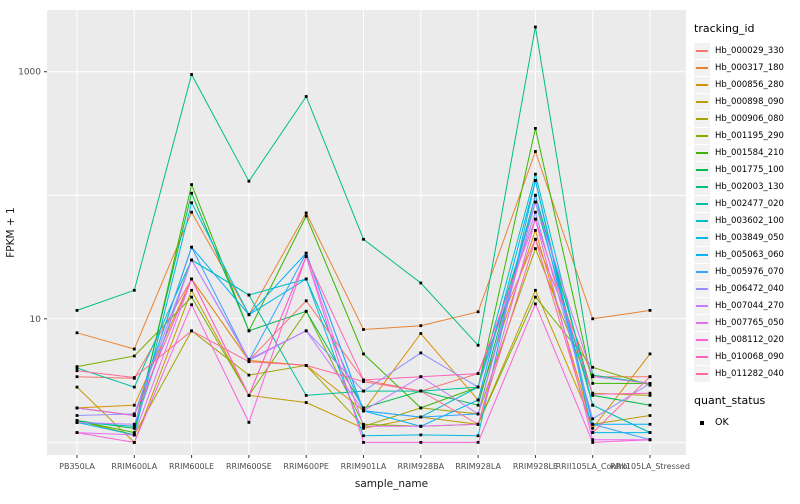 This screenshot has width=800, height=504. Describe the element at coordinates (749, 186) in the screenshot. I see `legend-item-label: Hb_002003_130` at that location.